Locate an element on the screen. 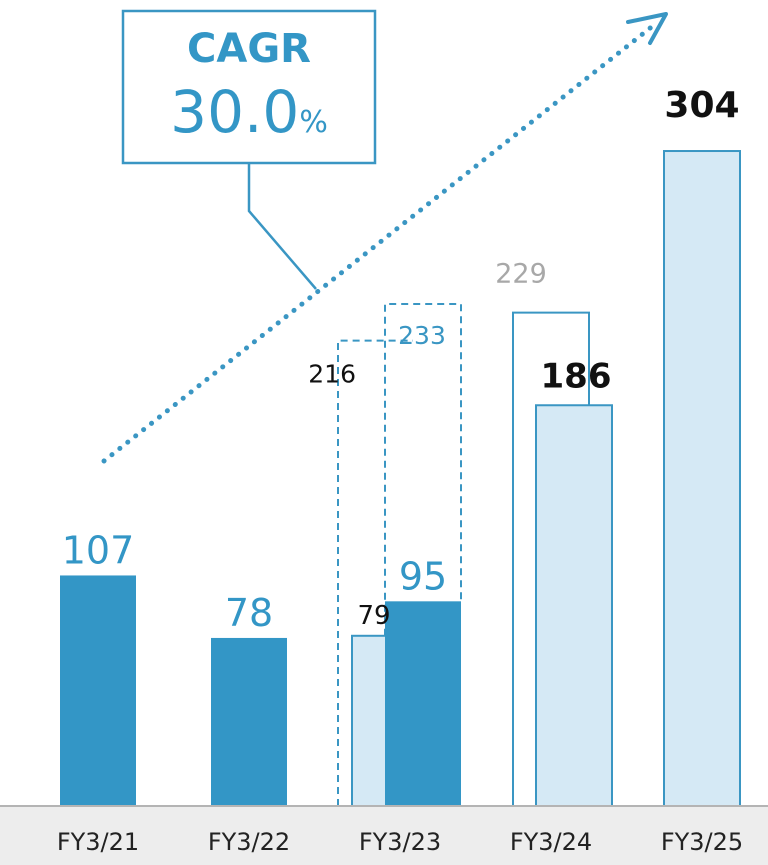 This screenshot has height=865, width=768. actual-value-label: 95 is located at coordinates (423, 576).